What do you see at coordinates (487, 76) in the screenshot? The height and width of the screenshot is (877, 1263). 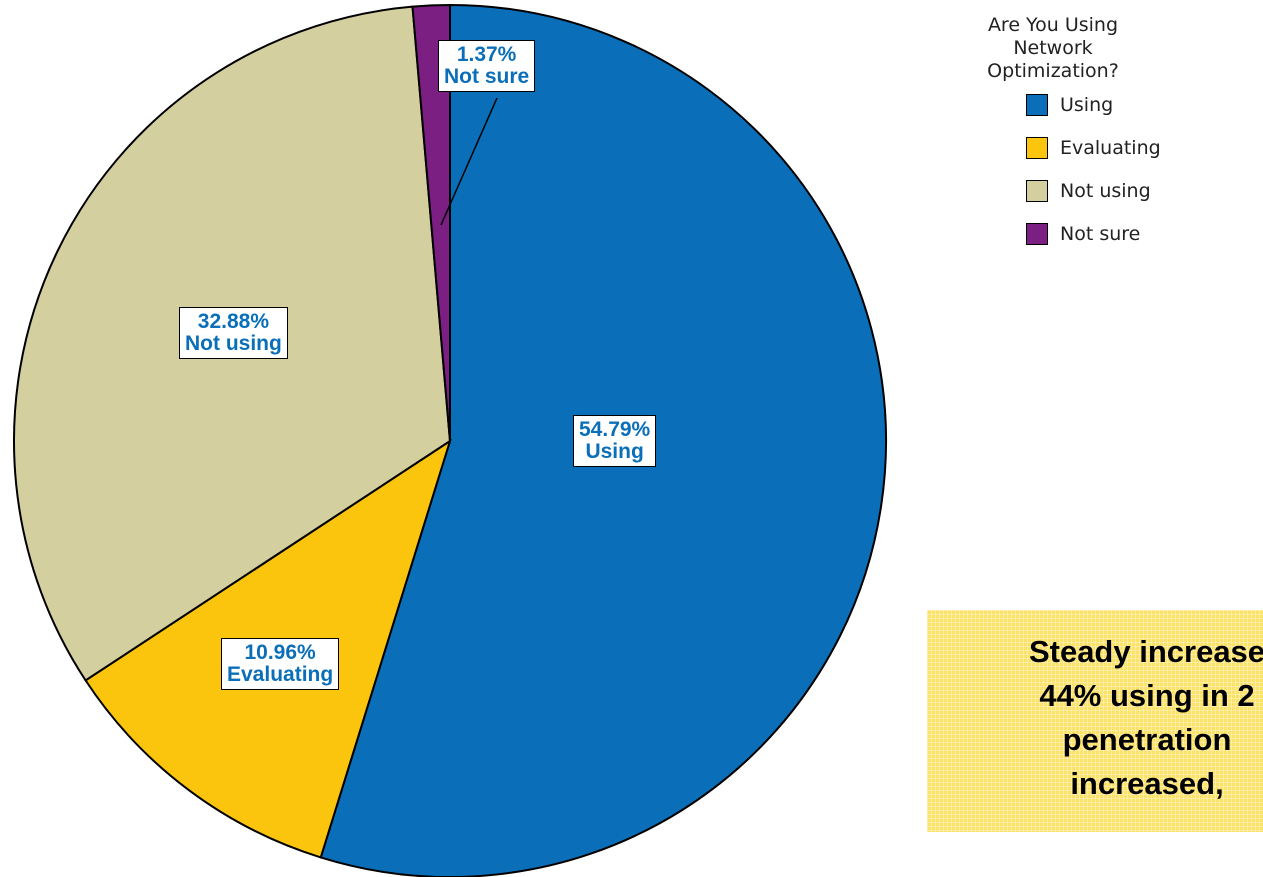 I see `slice-name-not-sure: Not sure` at bounding box center [487, 76].